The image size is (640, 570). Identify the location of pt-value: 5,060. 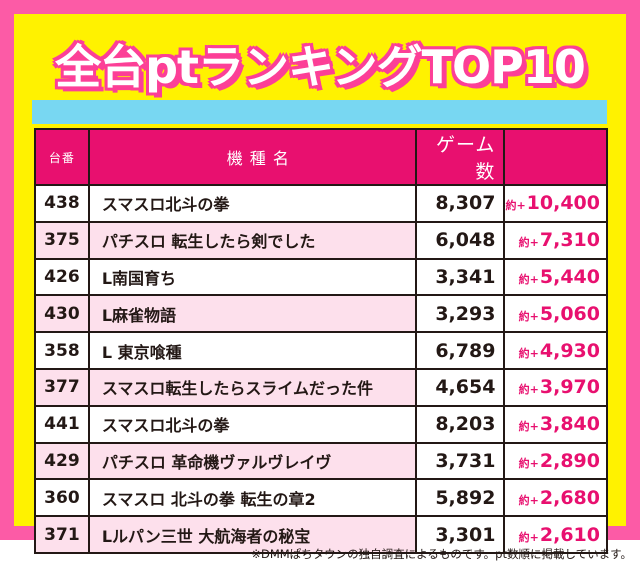
(569, 313).